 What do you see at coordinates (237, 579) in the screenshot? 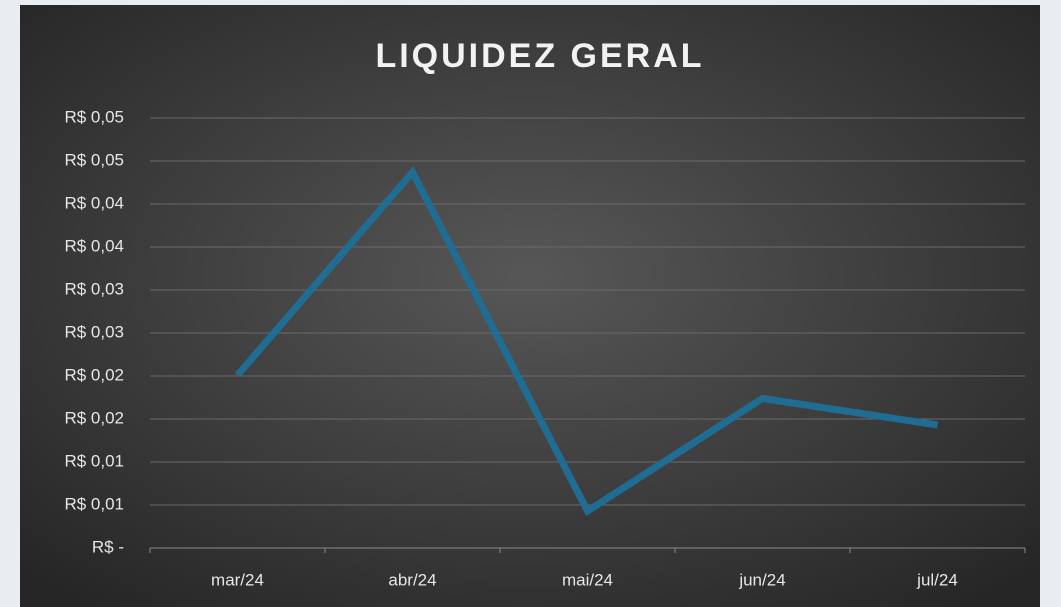
I see `x-tick-label: mar/24` at bounding box center [237, 579].